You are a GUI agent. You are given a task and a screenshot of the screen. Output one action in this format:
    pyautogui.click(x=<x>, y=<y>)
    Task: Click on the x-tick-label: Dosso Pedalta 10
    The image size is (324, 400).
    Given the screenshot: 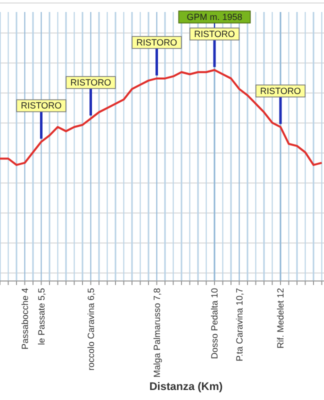 What is the action you would take?
    pyautogui.click(x=215, y=324)
    